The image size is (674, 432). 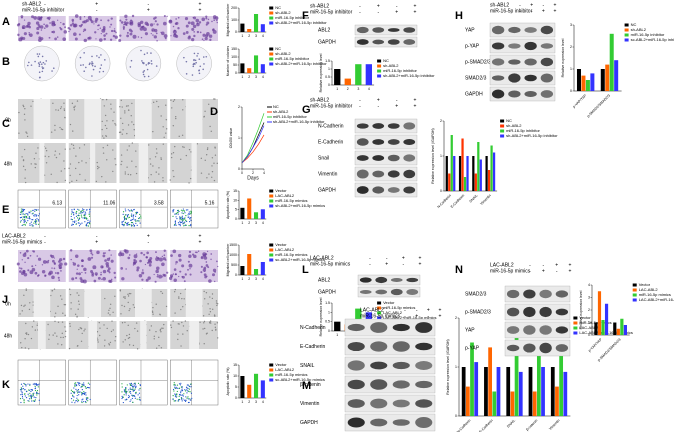 I want to click on blot-label: GAPDH, so click(x=327, y=42).